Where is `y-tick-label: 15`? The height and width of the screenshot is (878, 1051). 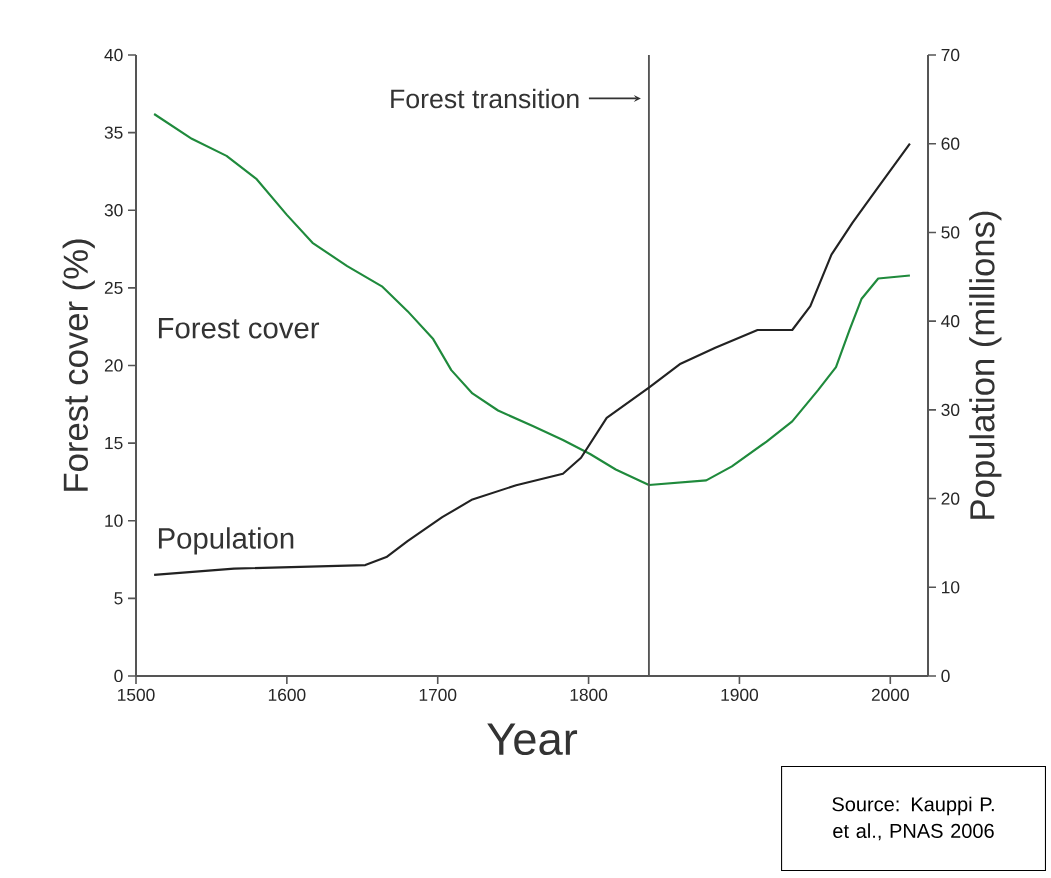 y-tick-label: 15 is located at coordinates (114, 443).